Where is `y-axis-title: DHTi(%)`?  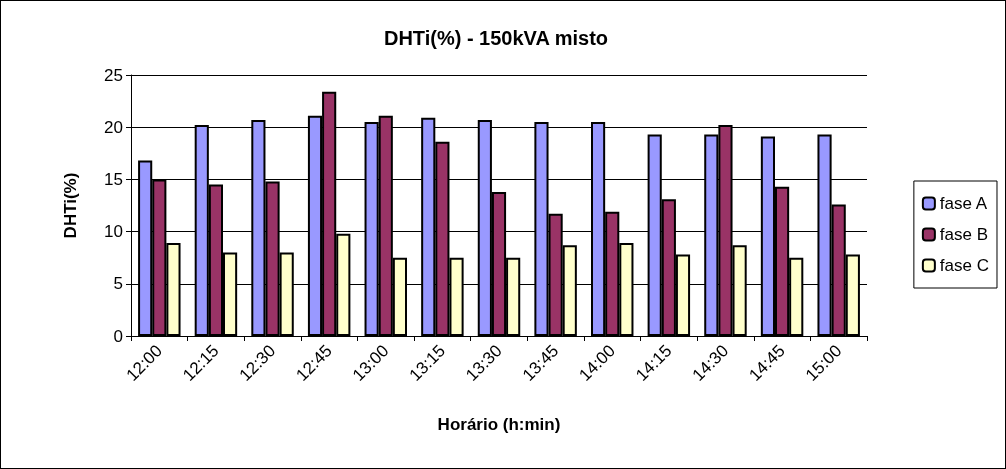 y-axis-title: DHTi(%) is located at coordinates (70, 205).